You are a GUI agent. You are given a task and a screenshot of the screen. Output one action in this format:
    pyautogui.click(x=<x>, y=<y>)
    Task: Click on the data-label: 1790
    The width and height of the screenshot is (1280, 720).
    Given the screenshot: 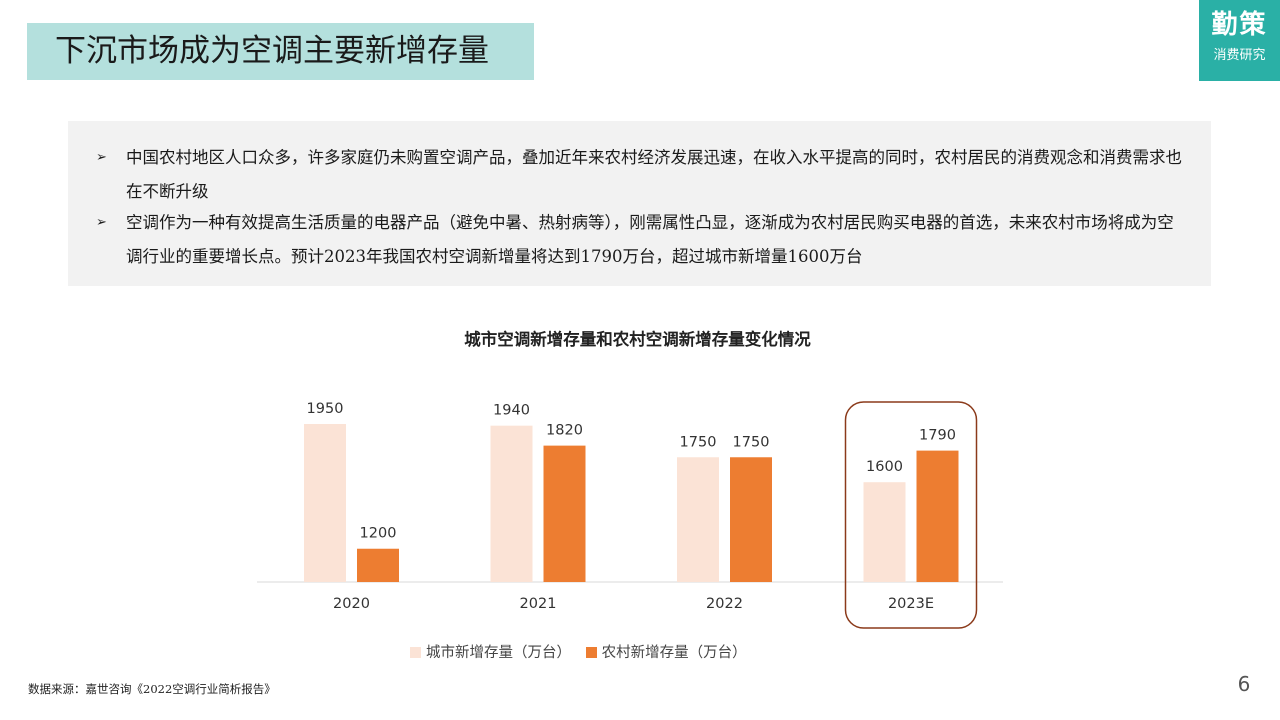 What is the action you would take?
    pyautogui.click(x=937, y=436)
    